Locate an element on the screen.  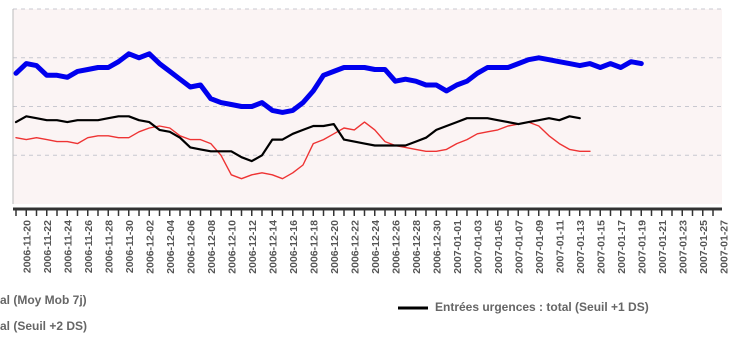
x-tick-label: 2007-01-07 is located at coordinates (519, 247).